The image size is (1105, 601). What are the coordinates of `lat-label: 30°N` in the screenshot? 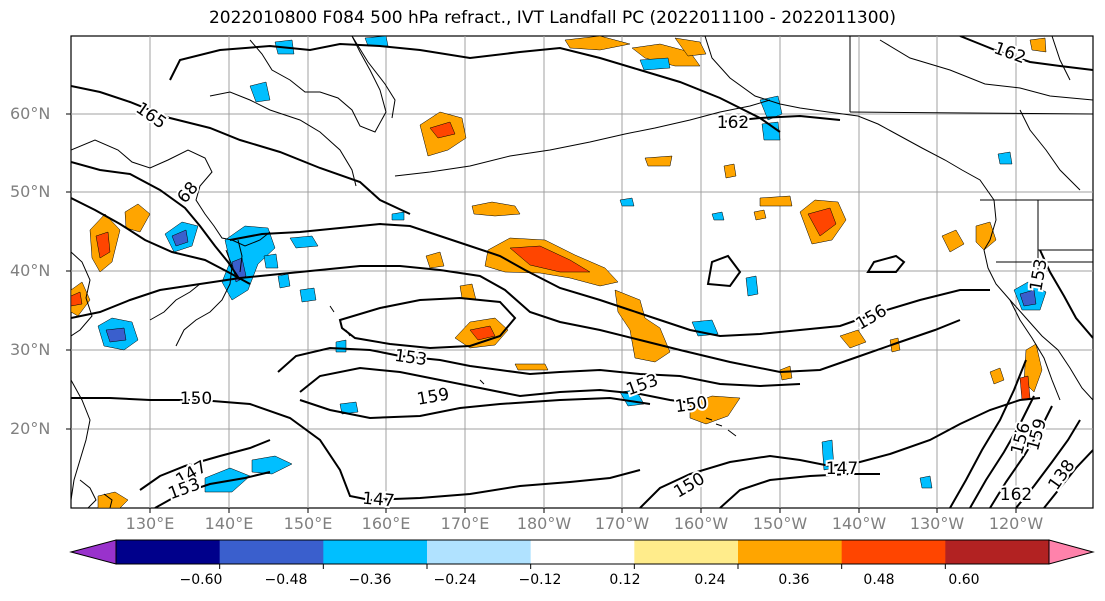 It's located at (30, 349).